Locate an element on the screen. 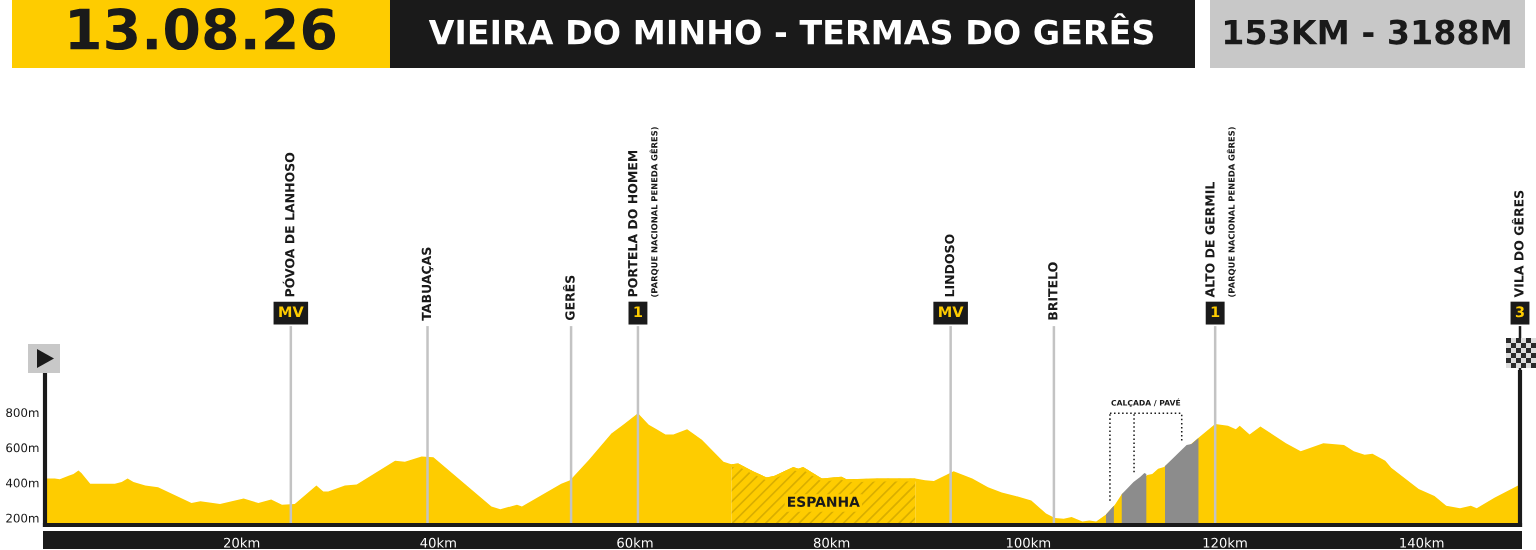  y-tick-label: 400m is located at coordinates (22, 483).